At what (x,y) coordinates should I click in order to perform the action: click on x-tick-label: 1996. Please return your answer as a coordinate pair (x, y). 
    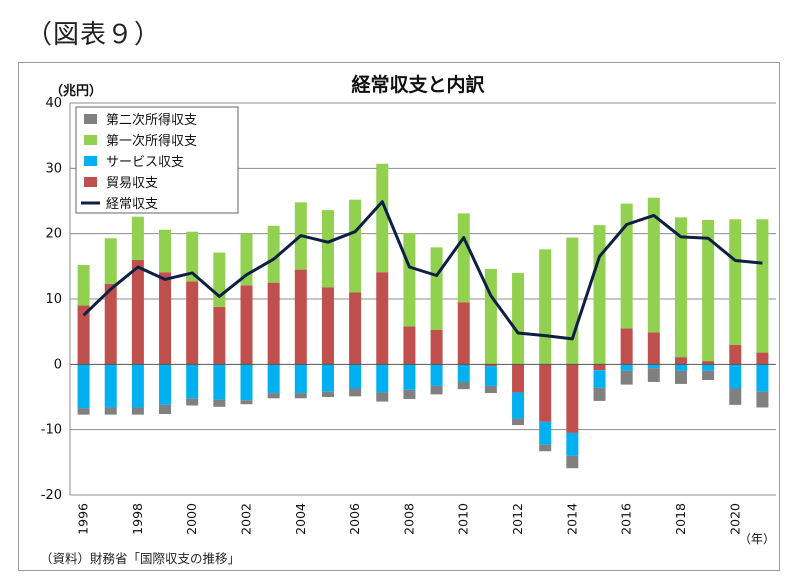
    Looking at the image, I should click on (83, 519).